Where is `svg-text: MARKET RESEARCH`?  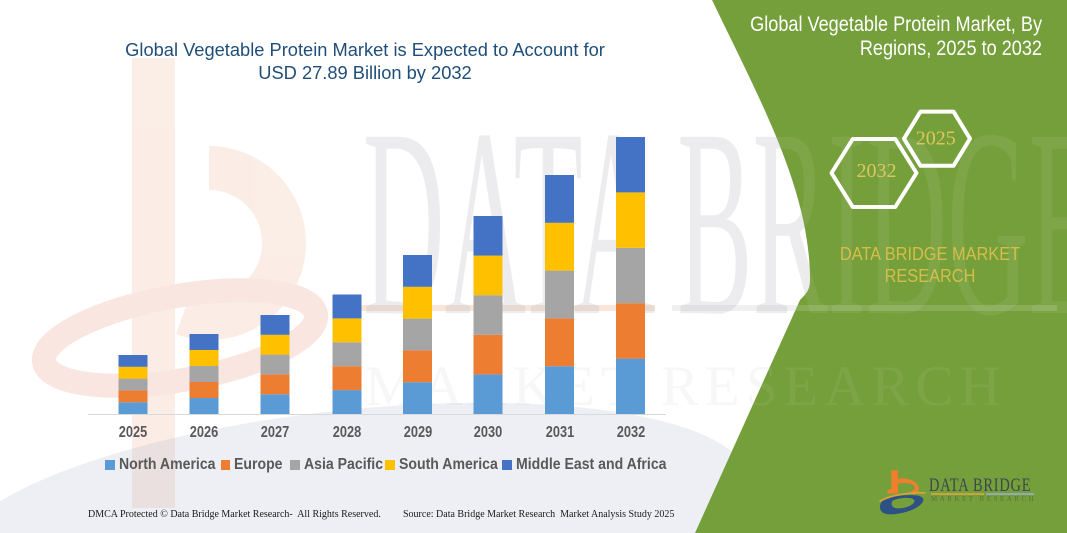
svg-text: MARKET RESEARCH is located at coordinates (686, 386).